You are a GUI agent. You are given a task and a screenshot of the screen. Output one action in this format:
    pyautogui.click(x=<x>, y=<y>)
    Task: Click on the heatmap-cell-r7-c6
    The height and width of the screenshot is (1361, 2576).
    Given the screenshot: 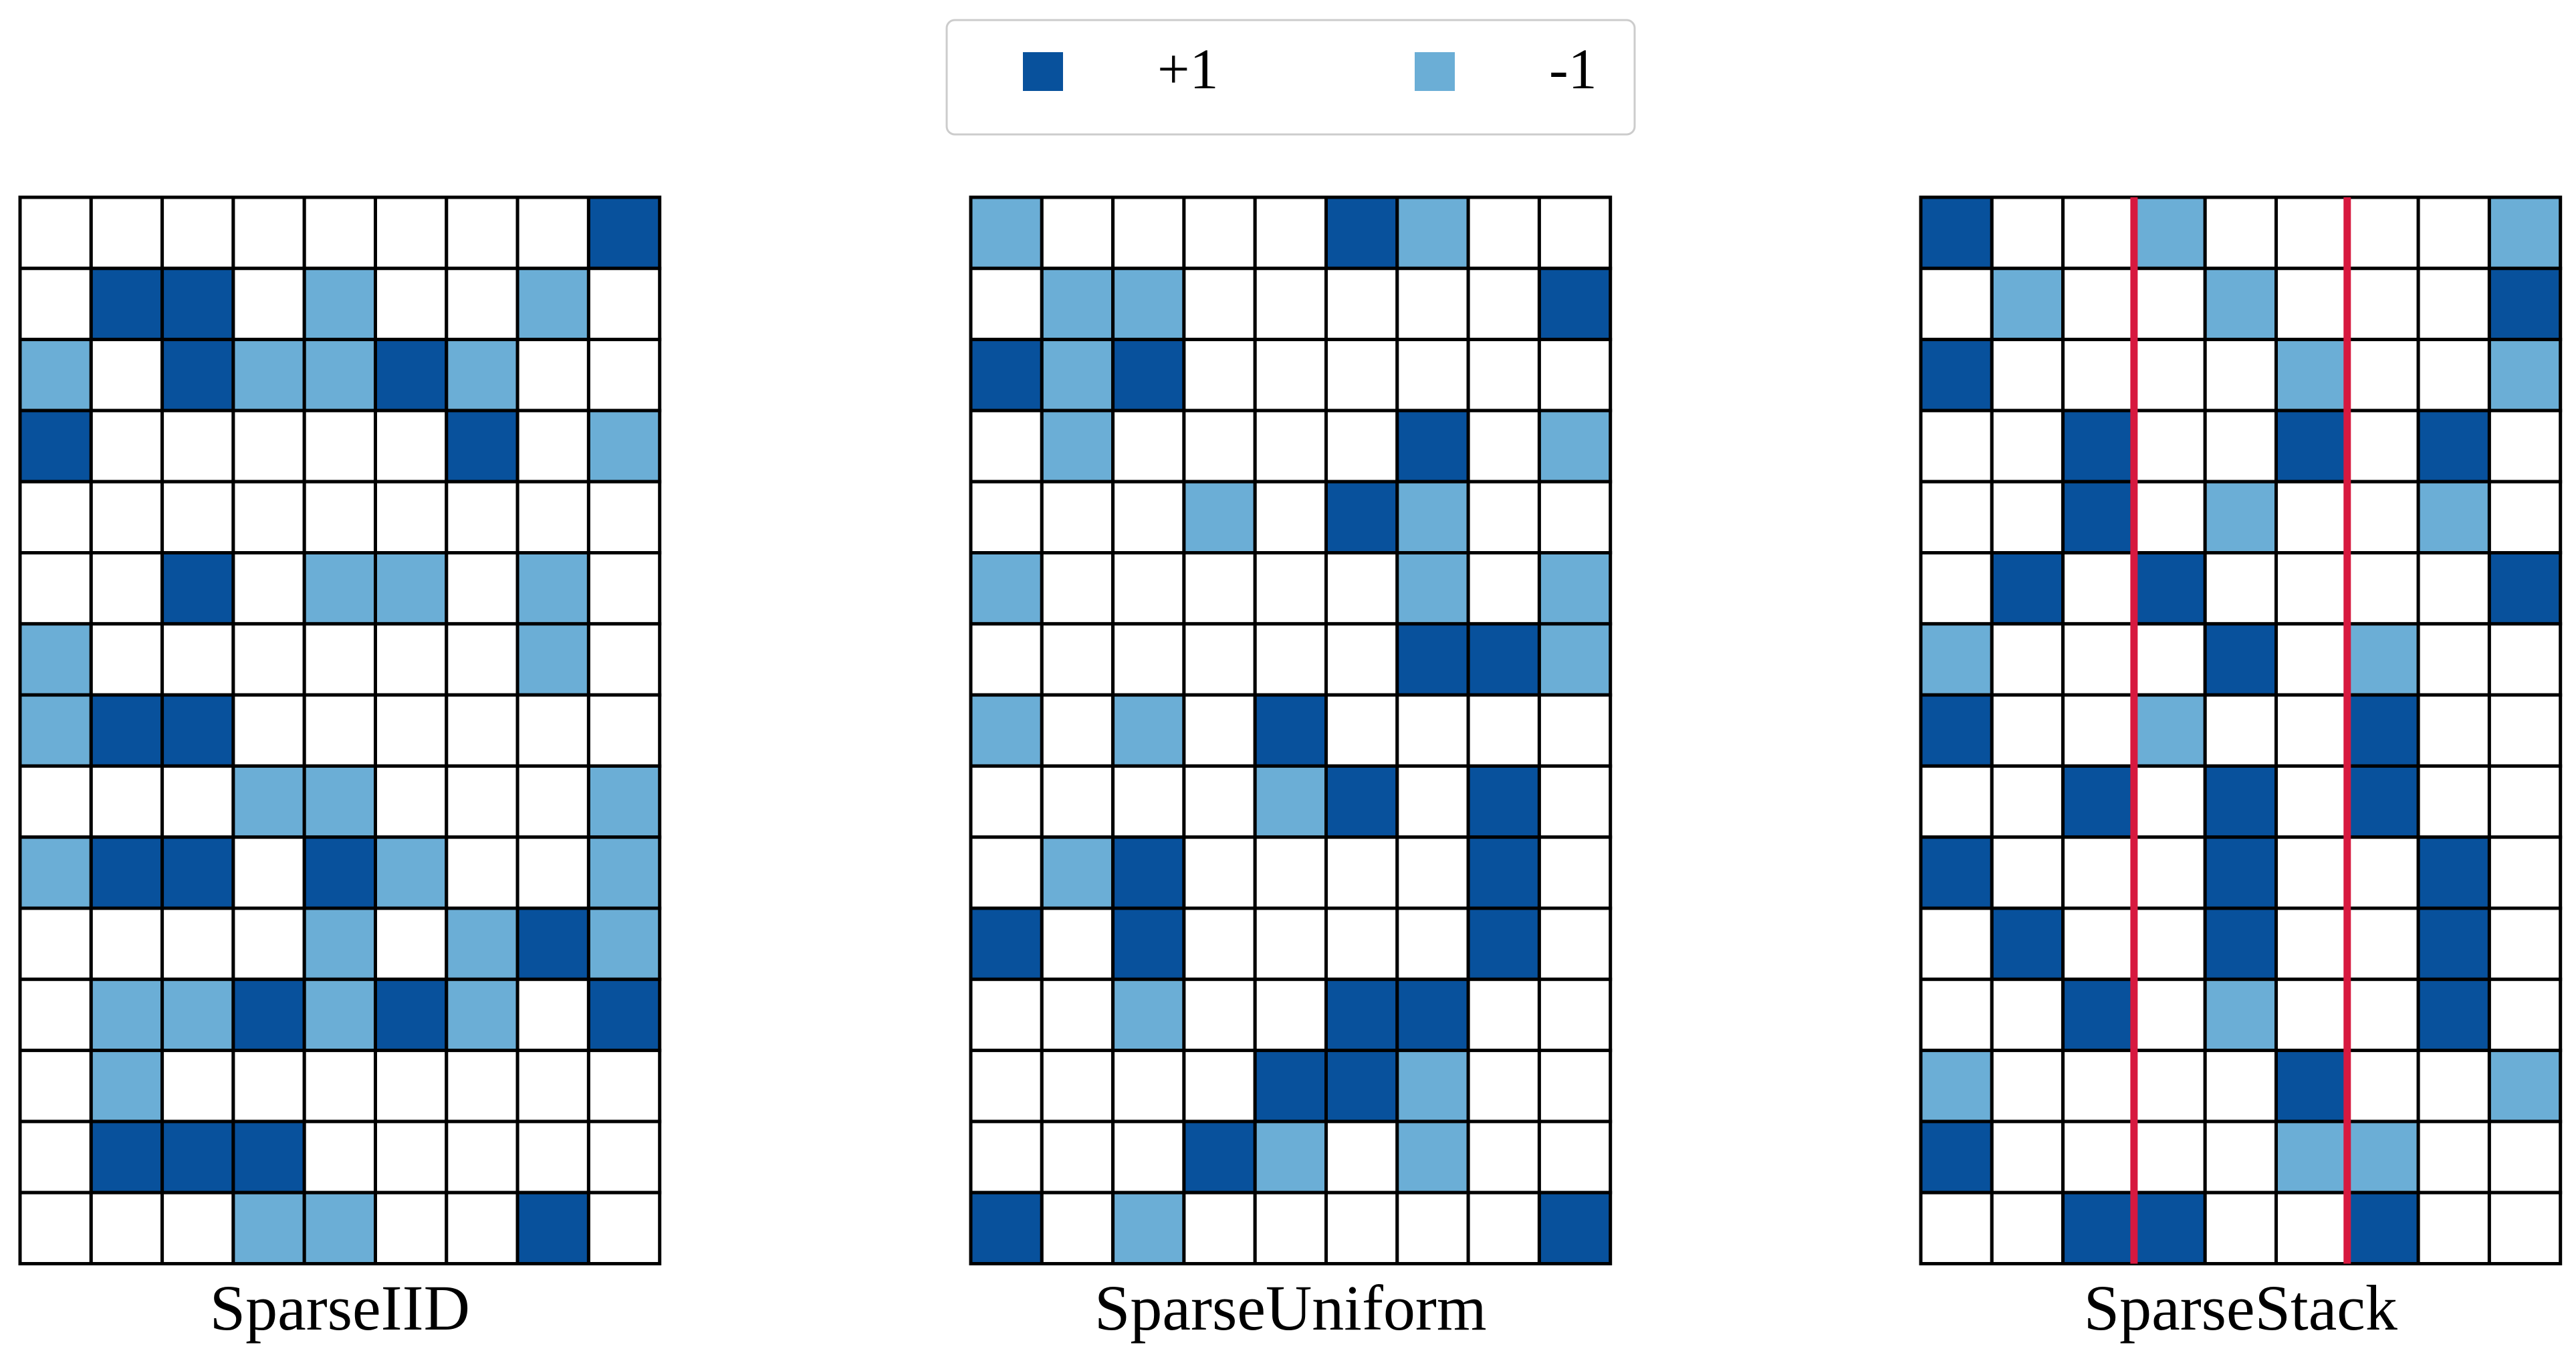 What is the action you would take?
    pyautogui.click(x=482, y=731)
    